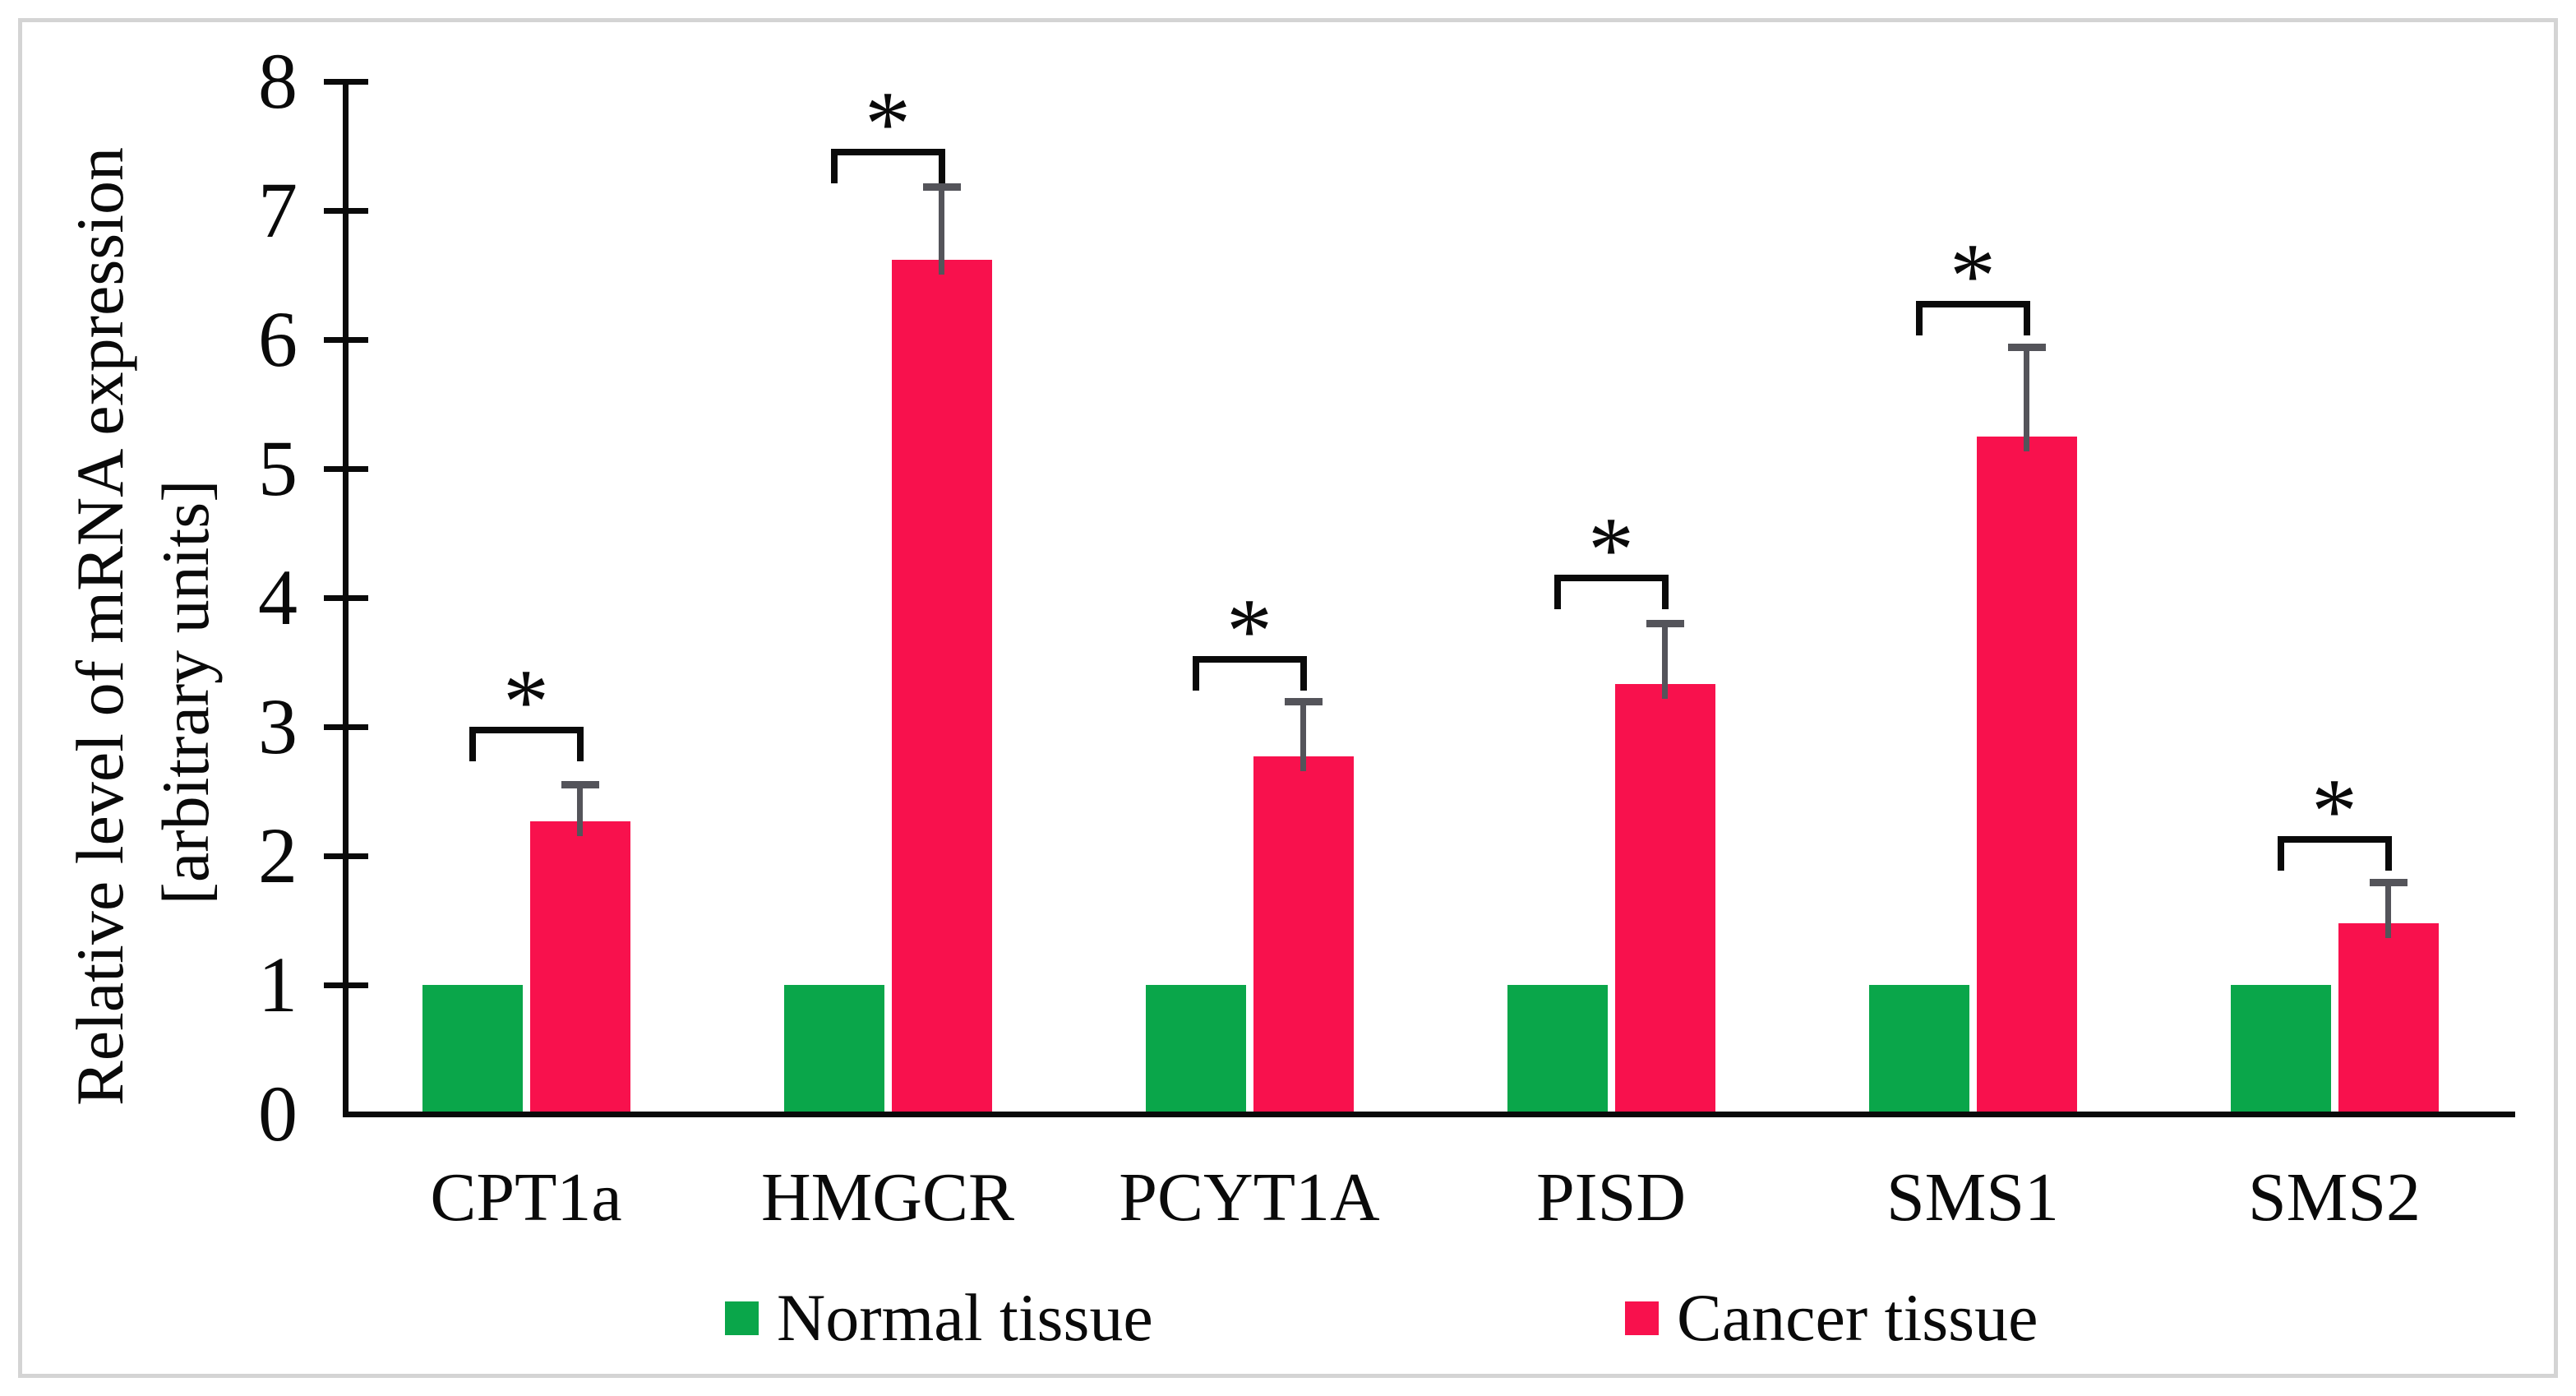 This screenshot has height=1396, width=2576. I want to click on y-tick-label: 3, so click(278, 726).